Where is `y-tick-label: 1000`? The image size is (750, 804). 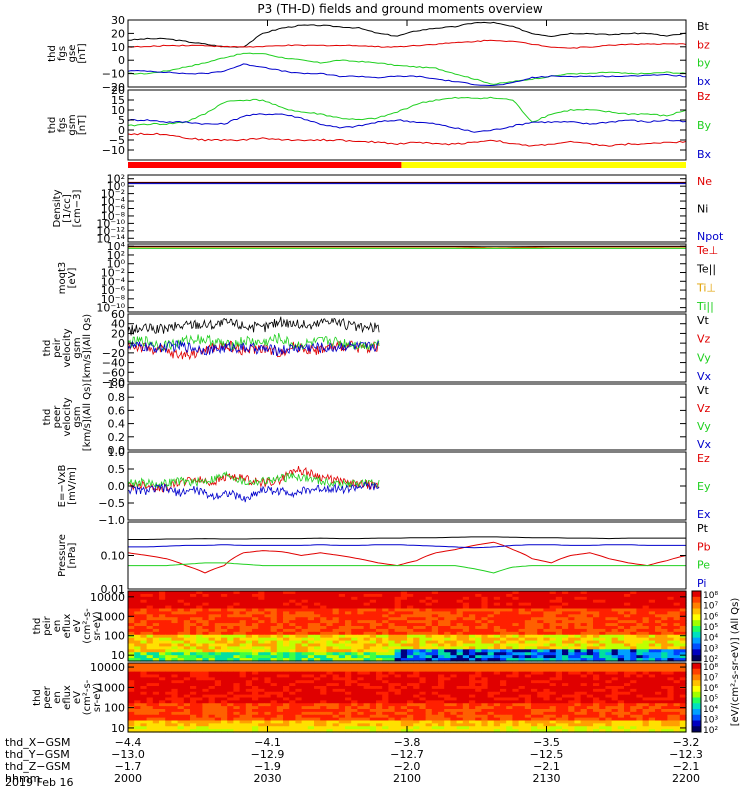 y-tick-label: 1000 is located at coordinates (111, 616).